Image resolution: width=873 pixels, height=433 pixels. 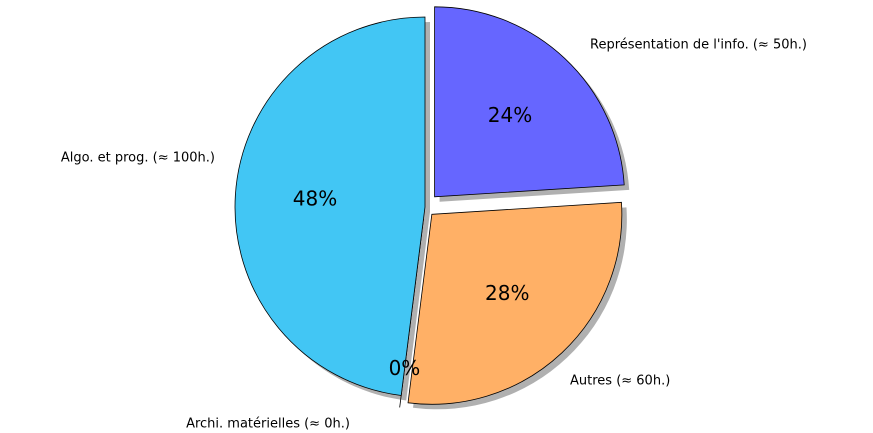 What do you see at coordinates (405, 368) in the screenshot?
I see `value-label: 0%` at bounding box center [405, 368].